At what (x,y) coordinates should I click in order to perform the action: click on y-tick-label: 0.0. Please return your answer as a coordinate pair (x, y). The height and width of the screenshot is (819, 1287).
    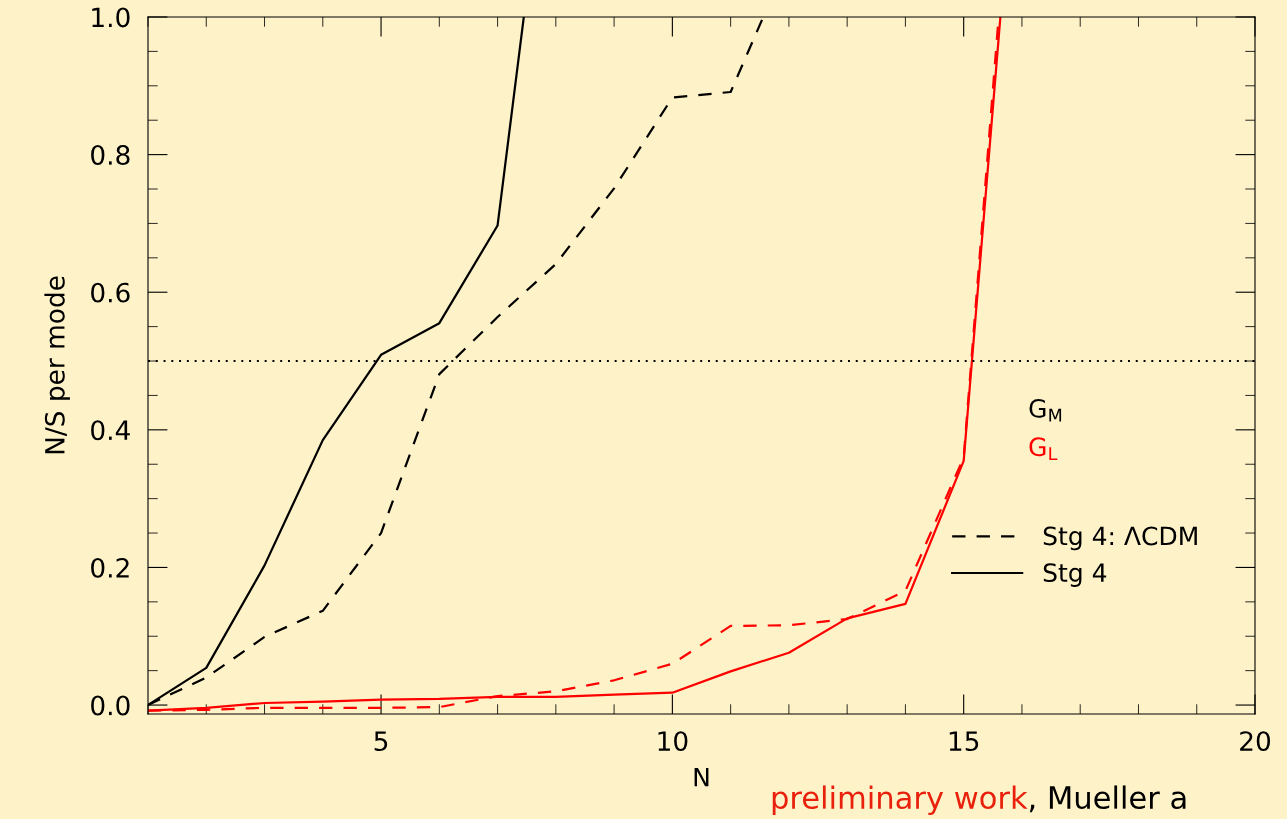
    Looking at the image, I should click on (110, 705).